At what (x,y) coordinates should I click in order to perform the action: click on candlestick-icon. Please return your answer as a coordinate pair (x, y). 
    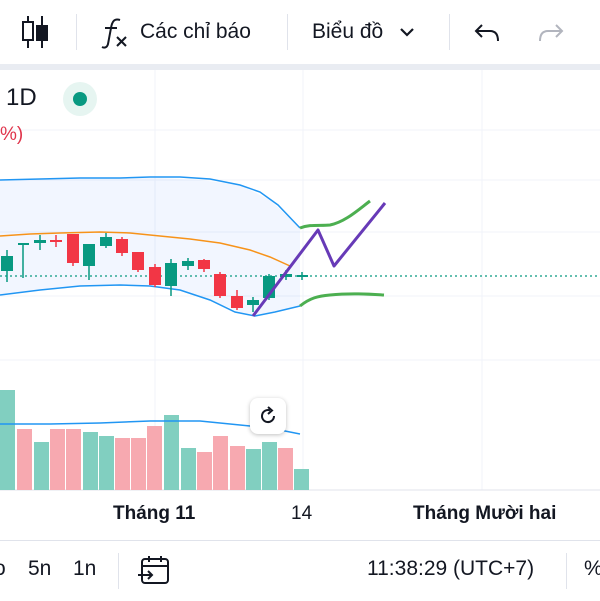
    Looking at the image, I should click on (35, 32).